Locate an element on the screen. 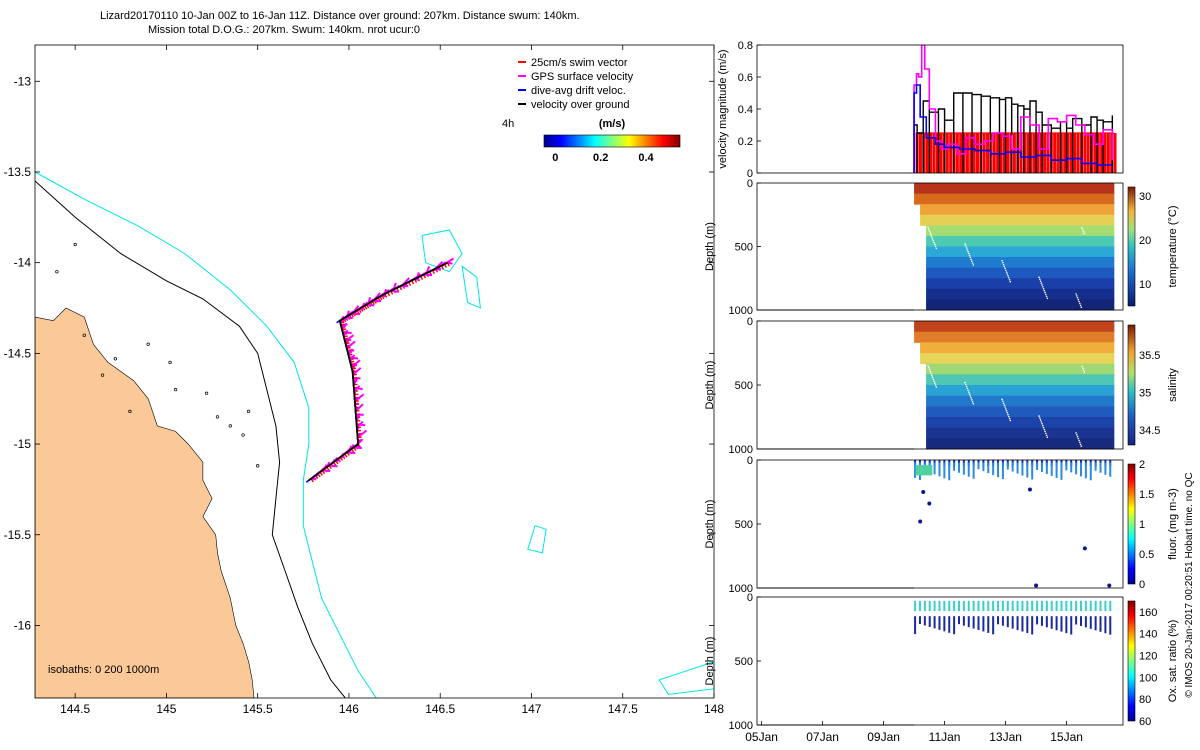 The height and width of the screenshot is (750, 1200). map-x-tick-label: 146.5 is located at coordinates (440, 709).